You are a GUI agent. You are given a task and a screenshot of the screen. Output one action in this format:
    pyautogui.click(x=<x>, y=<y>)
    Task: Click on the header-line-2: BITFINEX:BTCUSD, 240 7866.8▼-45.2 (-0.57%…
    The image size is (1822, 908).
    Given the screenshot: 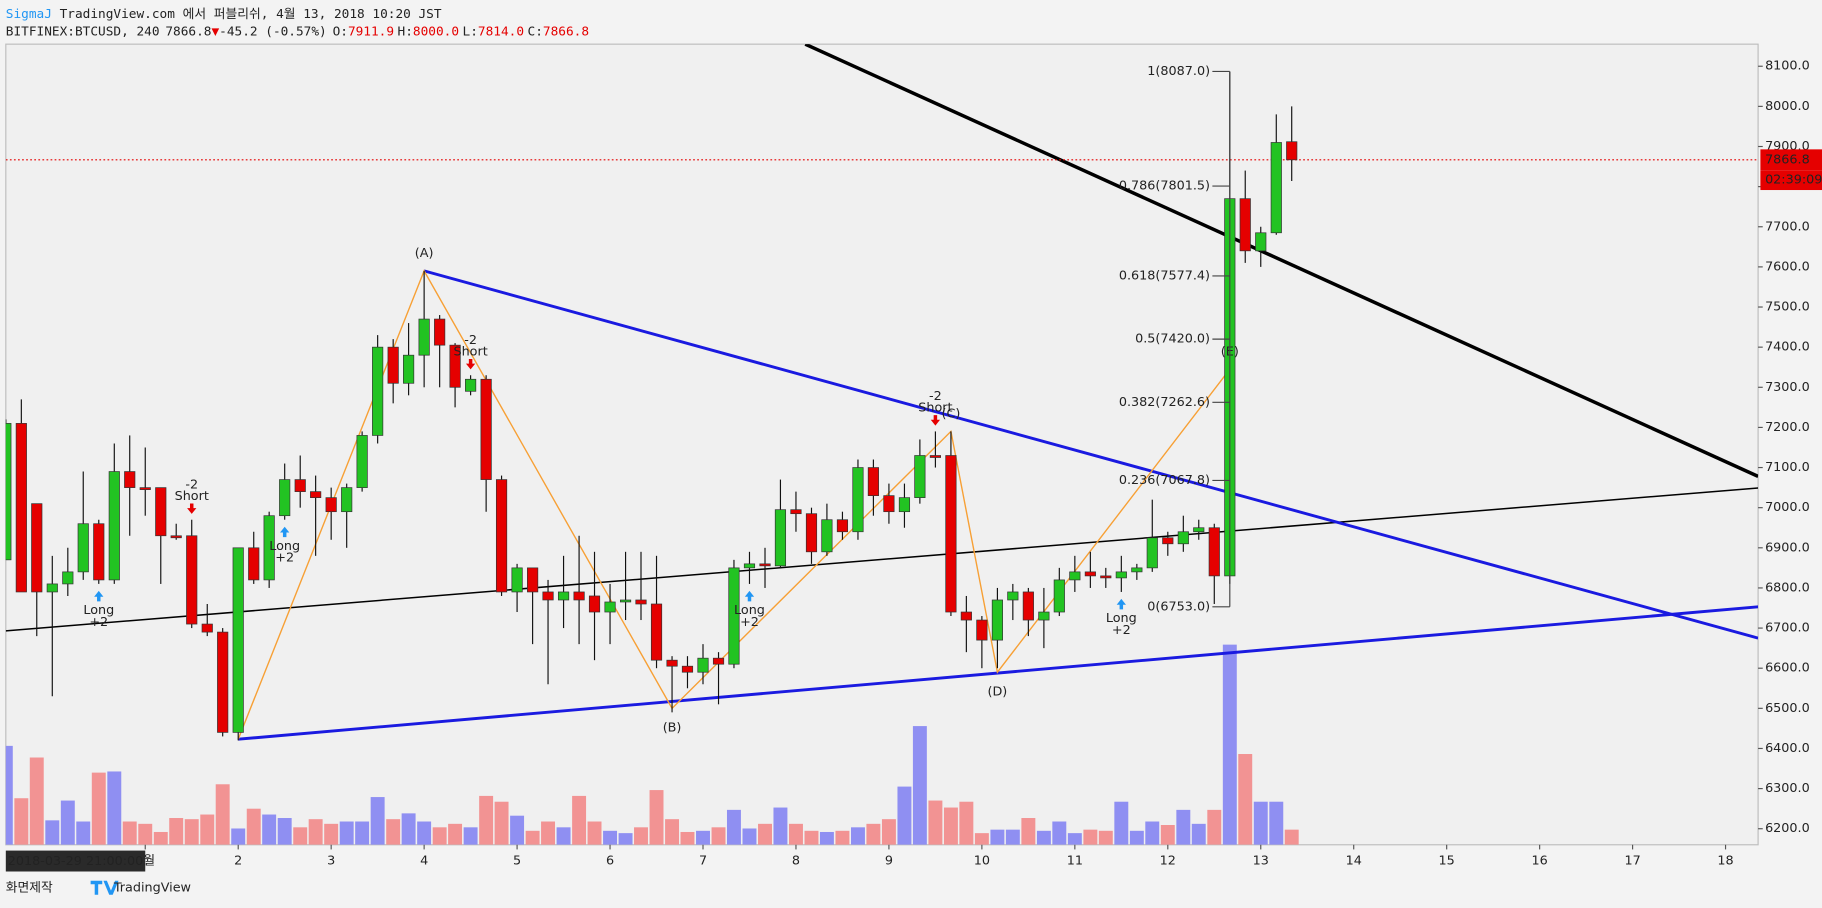 What is the action you would take?
    pyautogui.click(x=297, y=31)
    